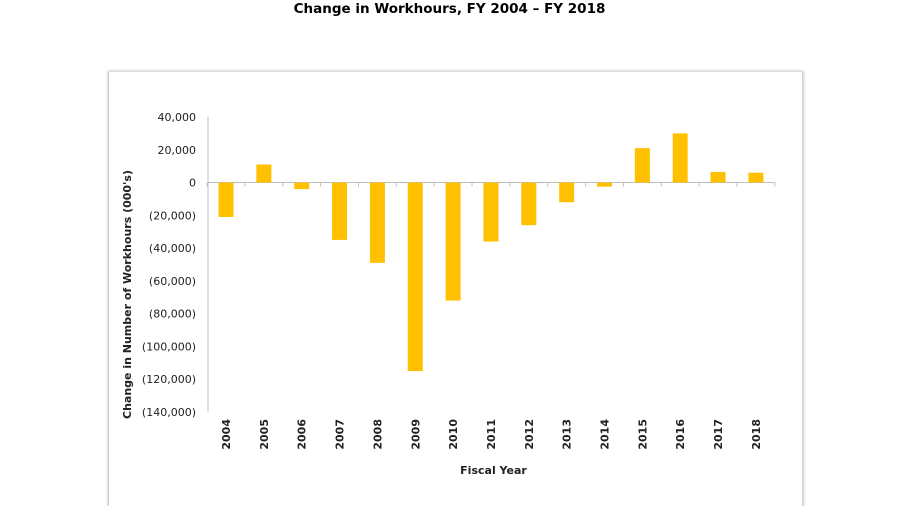  I want to click on bar-2016, so click(680, 158).